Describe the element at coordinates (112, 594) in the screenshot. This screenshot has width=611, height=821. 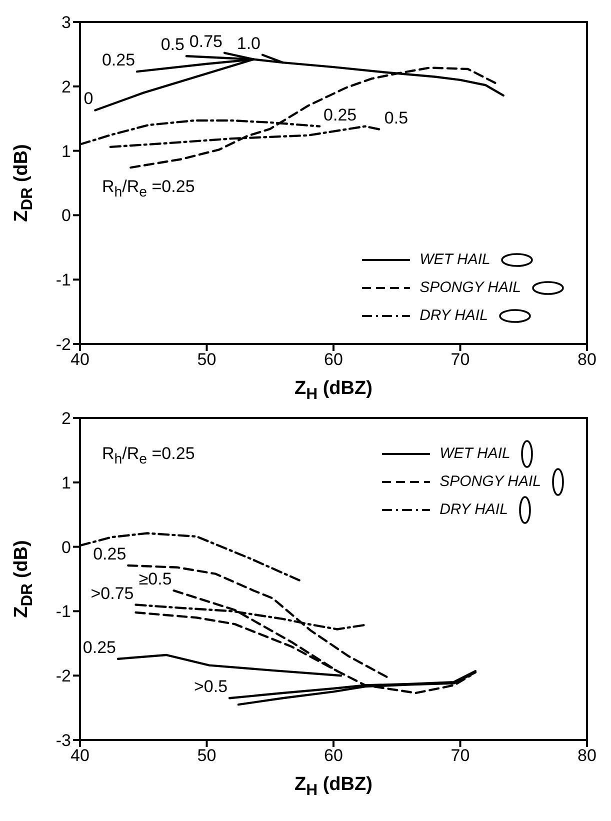
I see `annotation: >0.75` at that location.